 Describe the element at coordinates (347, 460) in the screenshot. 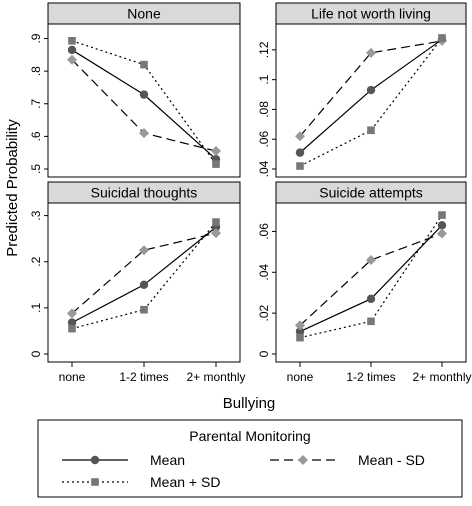

I see `legend-item: Mean - SD` at that location.